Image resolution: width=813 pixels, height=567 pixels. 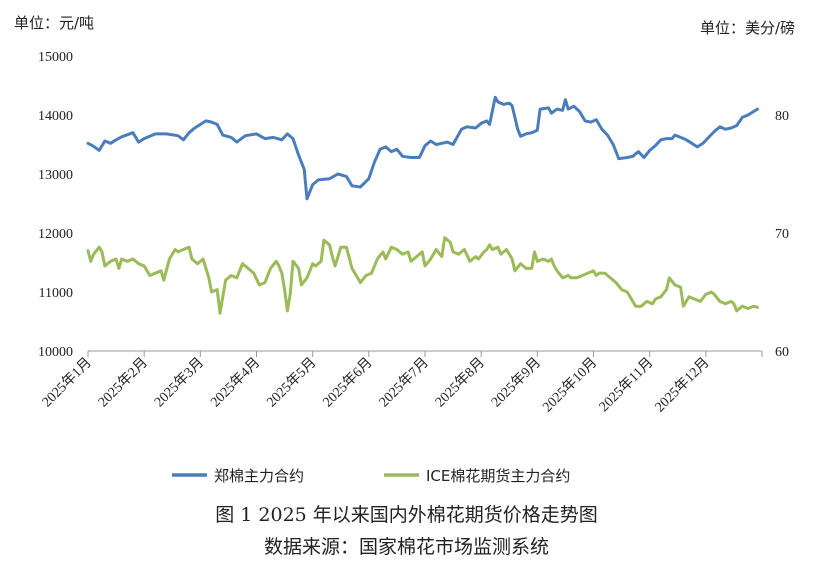 I want to click on right-axis-ticks: 60 70 80, so click(x=782, y=234).